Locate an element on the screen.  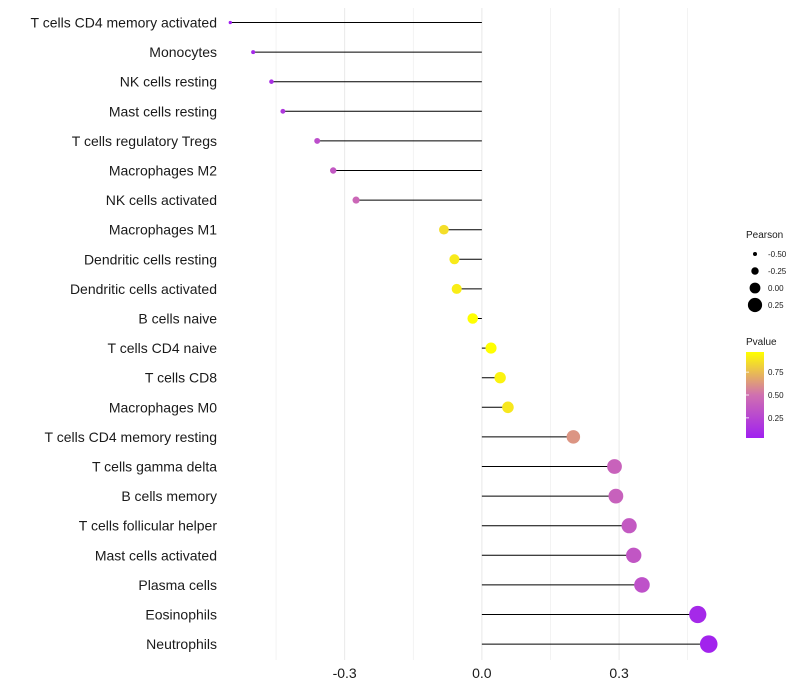
category-label: T cells CD4 memory resting is located at coordinates (131, 437).